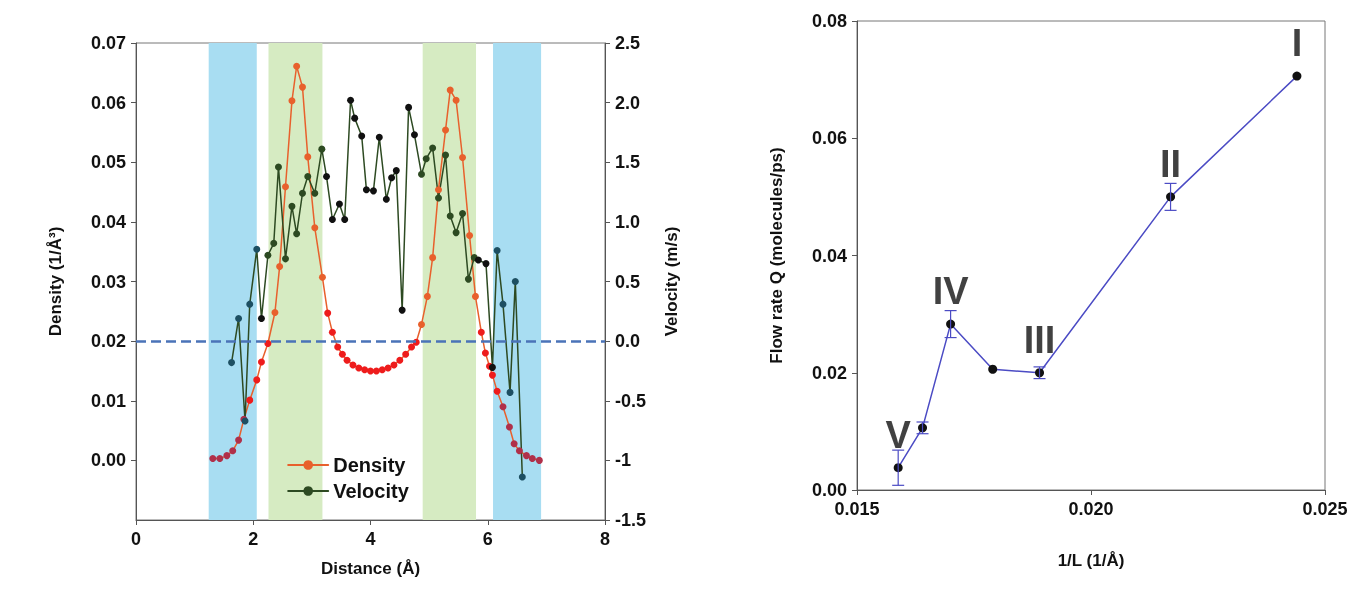 The width and height of the screenshot is (1365, 605). What do you see at coordinates (898, 434) in the screenshot?
I see `annotation: V` at bounding box center [898, 434].